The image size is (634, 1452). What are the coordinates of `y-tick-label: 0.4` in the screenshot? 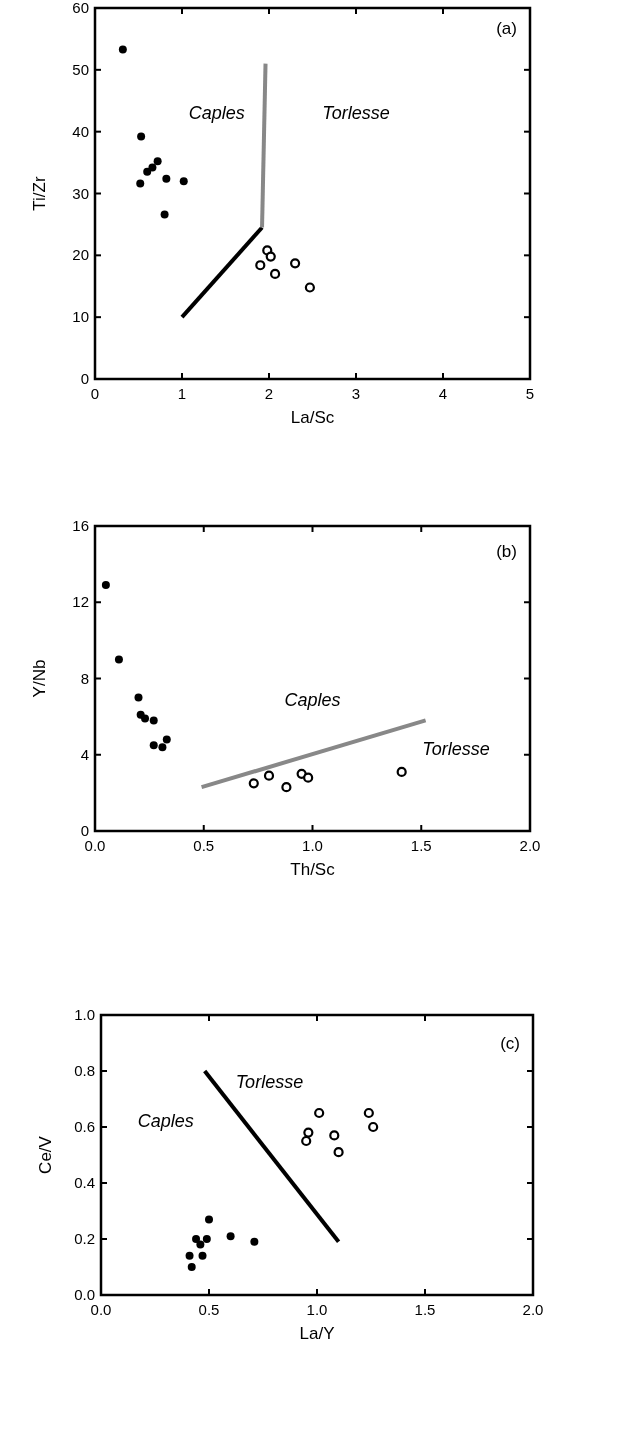 It's located at (84, 1182).